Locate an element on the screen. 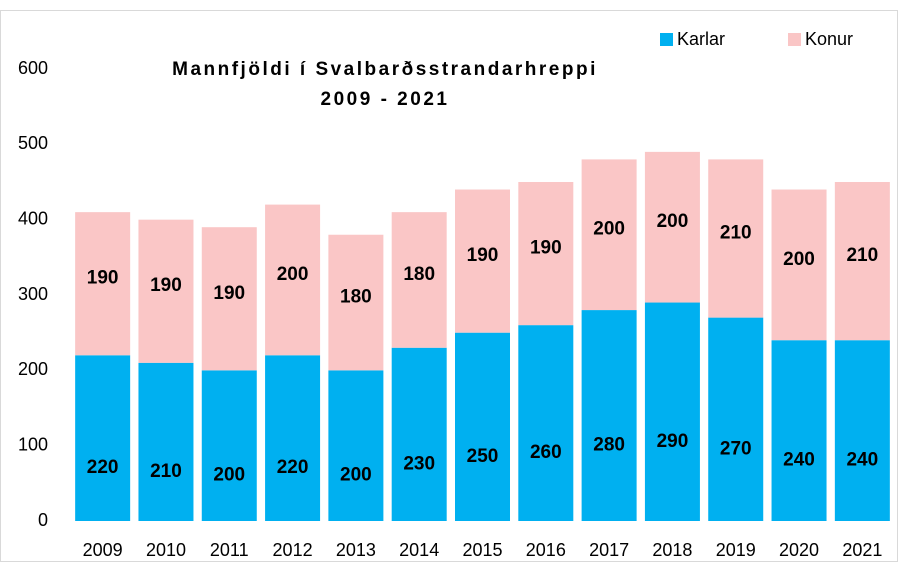 This screenshot has width=899, height=562. x-tick-label: 2009 is located at coordinates (103, 550).